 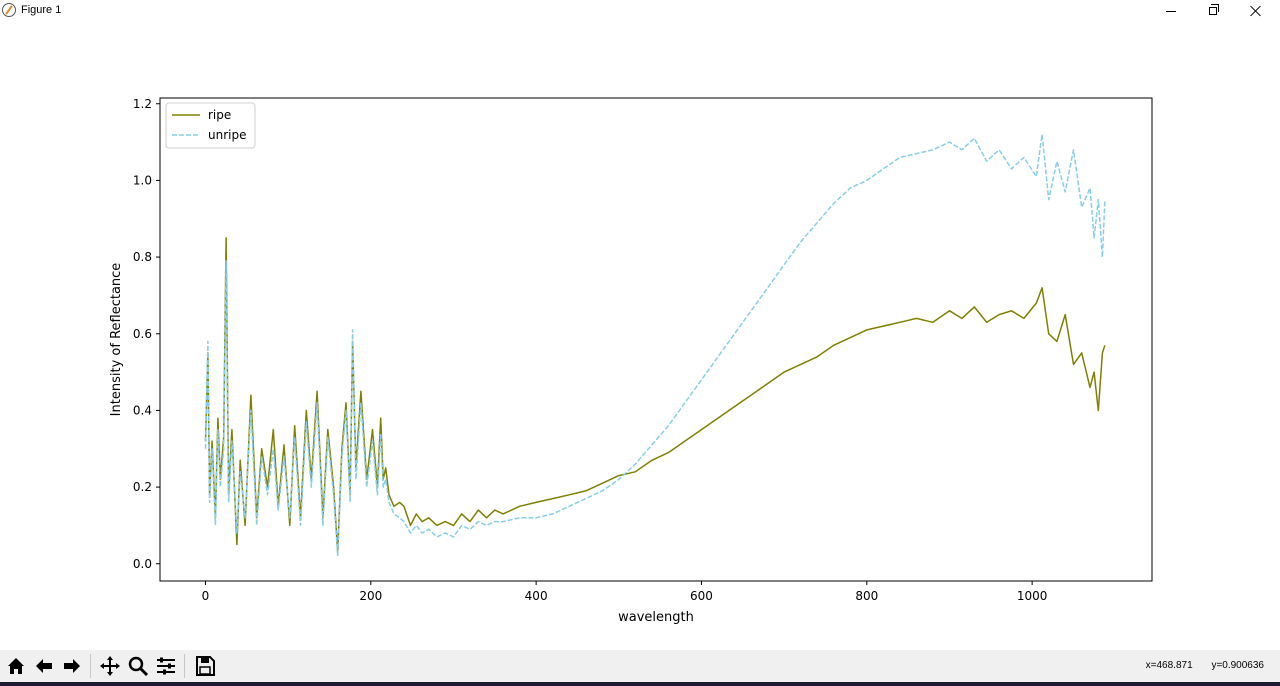 I want to click on y-tick-label: 0.4, so click(x=142, y=410).